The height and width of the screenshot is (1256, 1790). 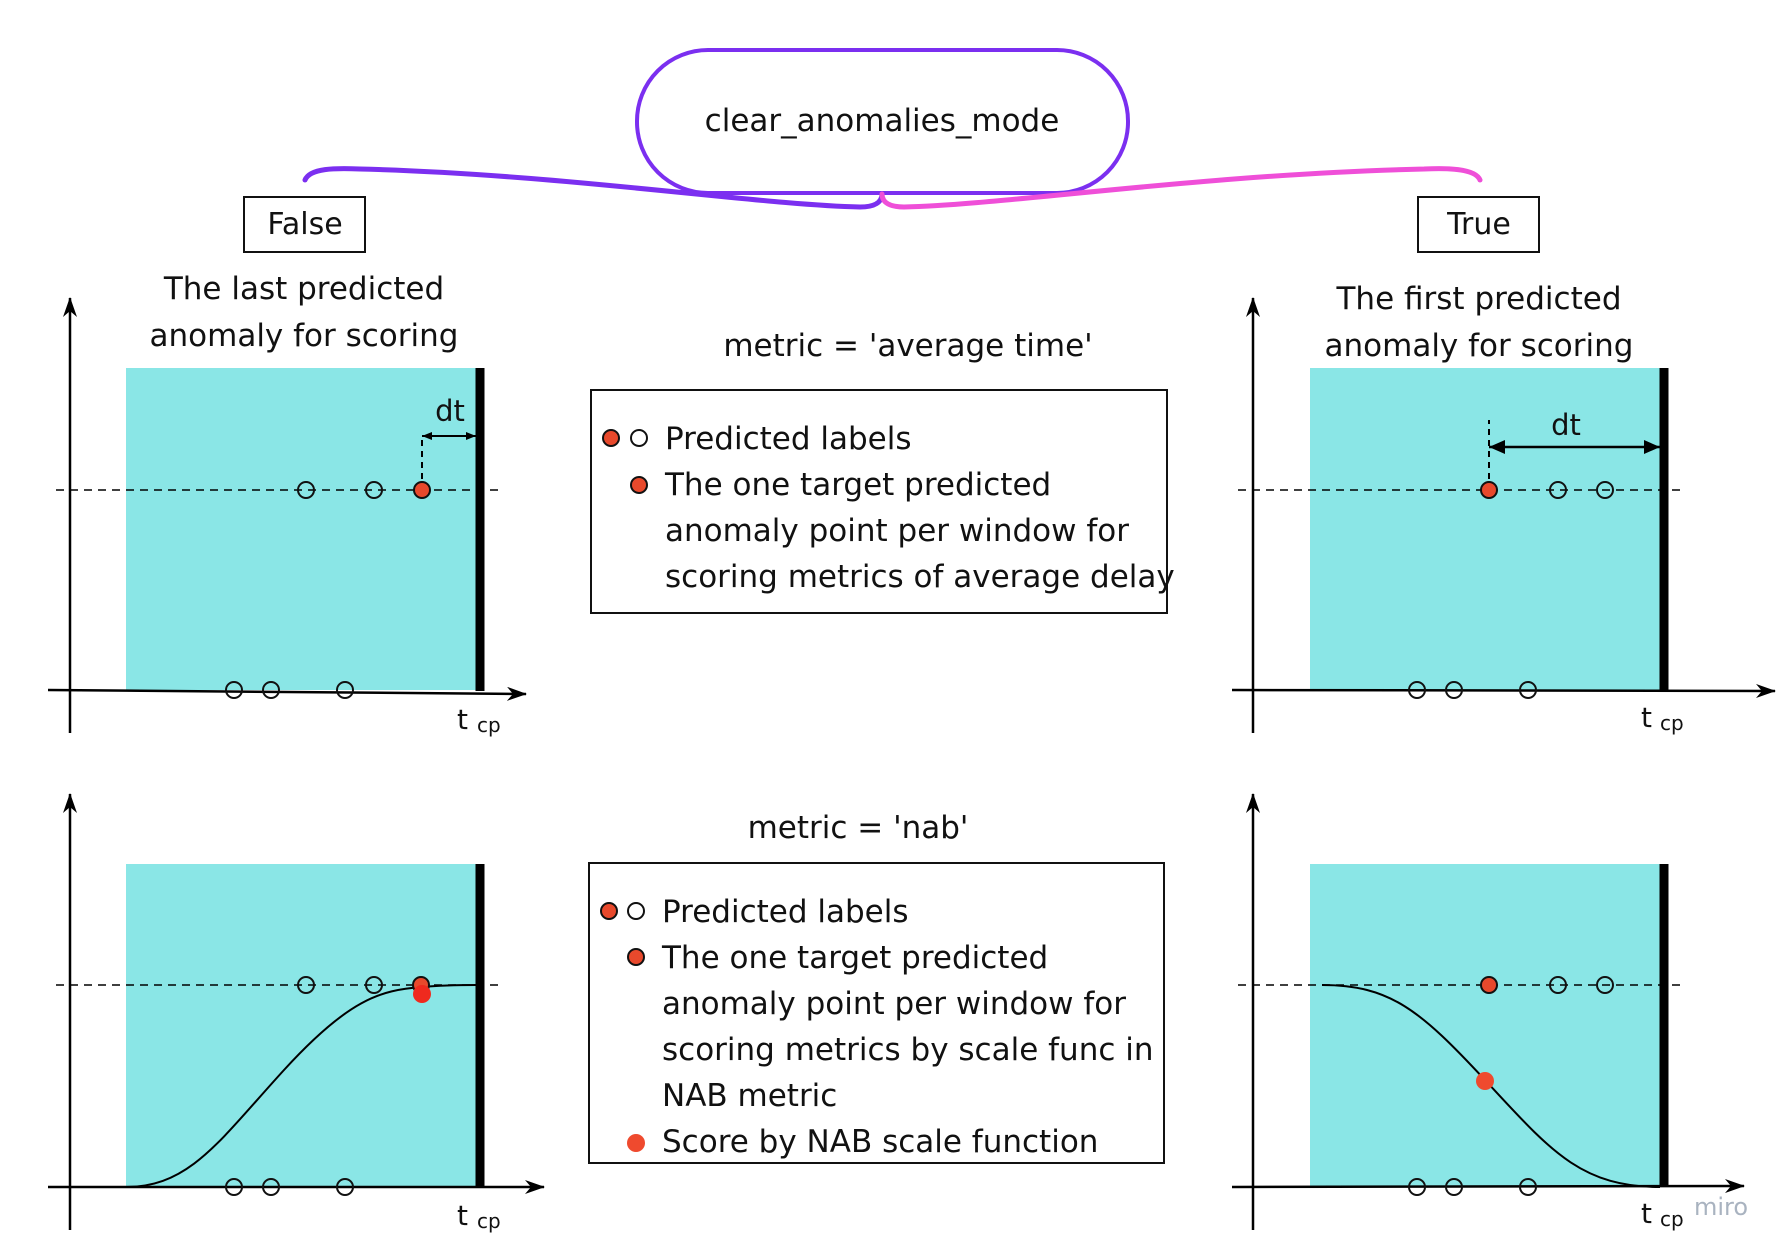 What do you see at coordinates (857, 485) in the screenshot?
I see `legend-avg-item-2-line1: The one target predicted` at bounding box center [857, 485].